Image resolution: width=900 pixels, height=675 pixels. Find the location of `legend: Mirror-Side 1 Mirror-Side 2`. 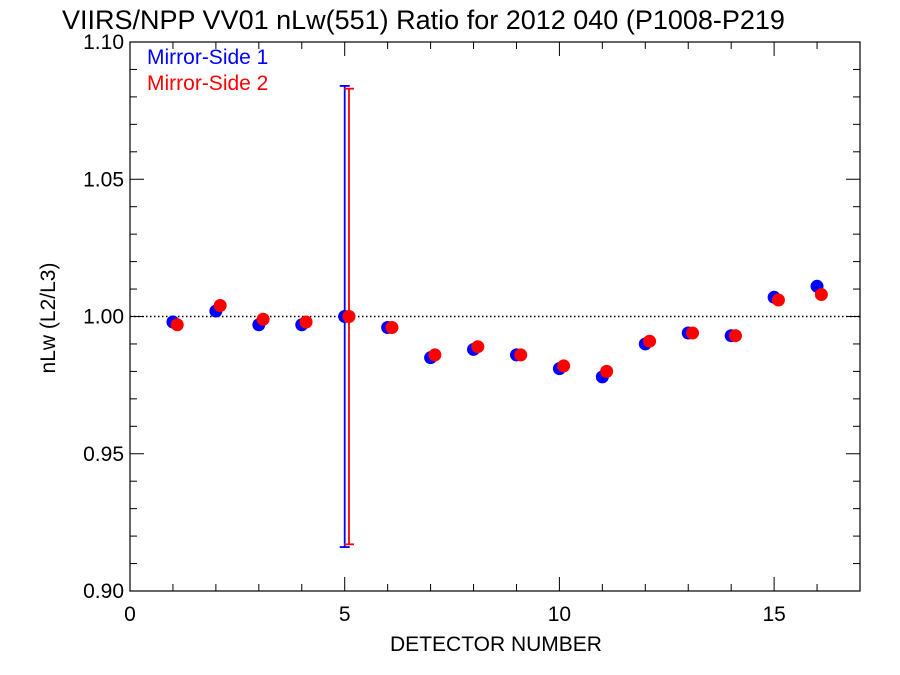

legend: Mirror-Side 1 Mirror-Side 2 is located at coordinates (207, 70).